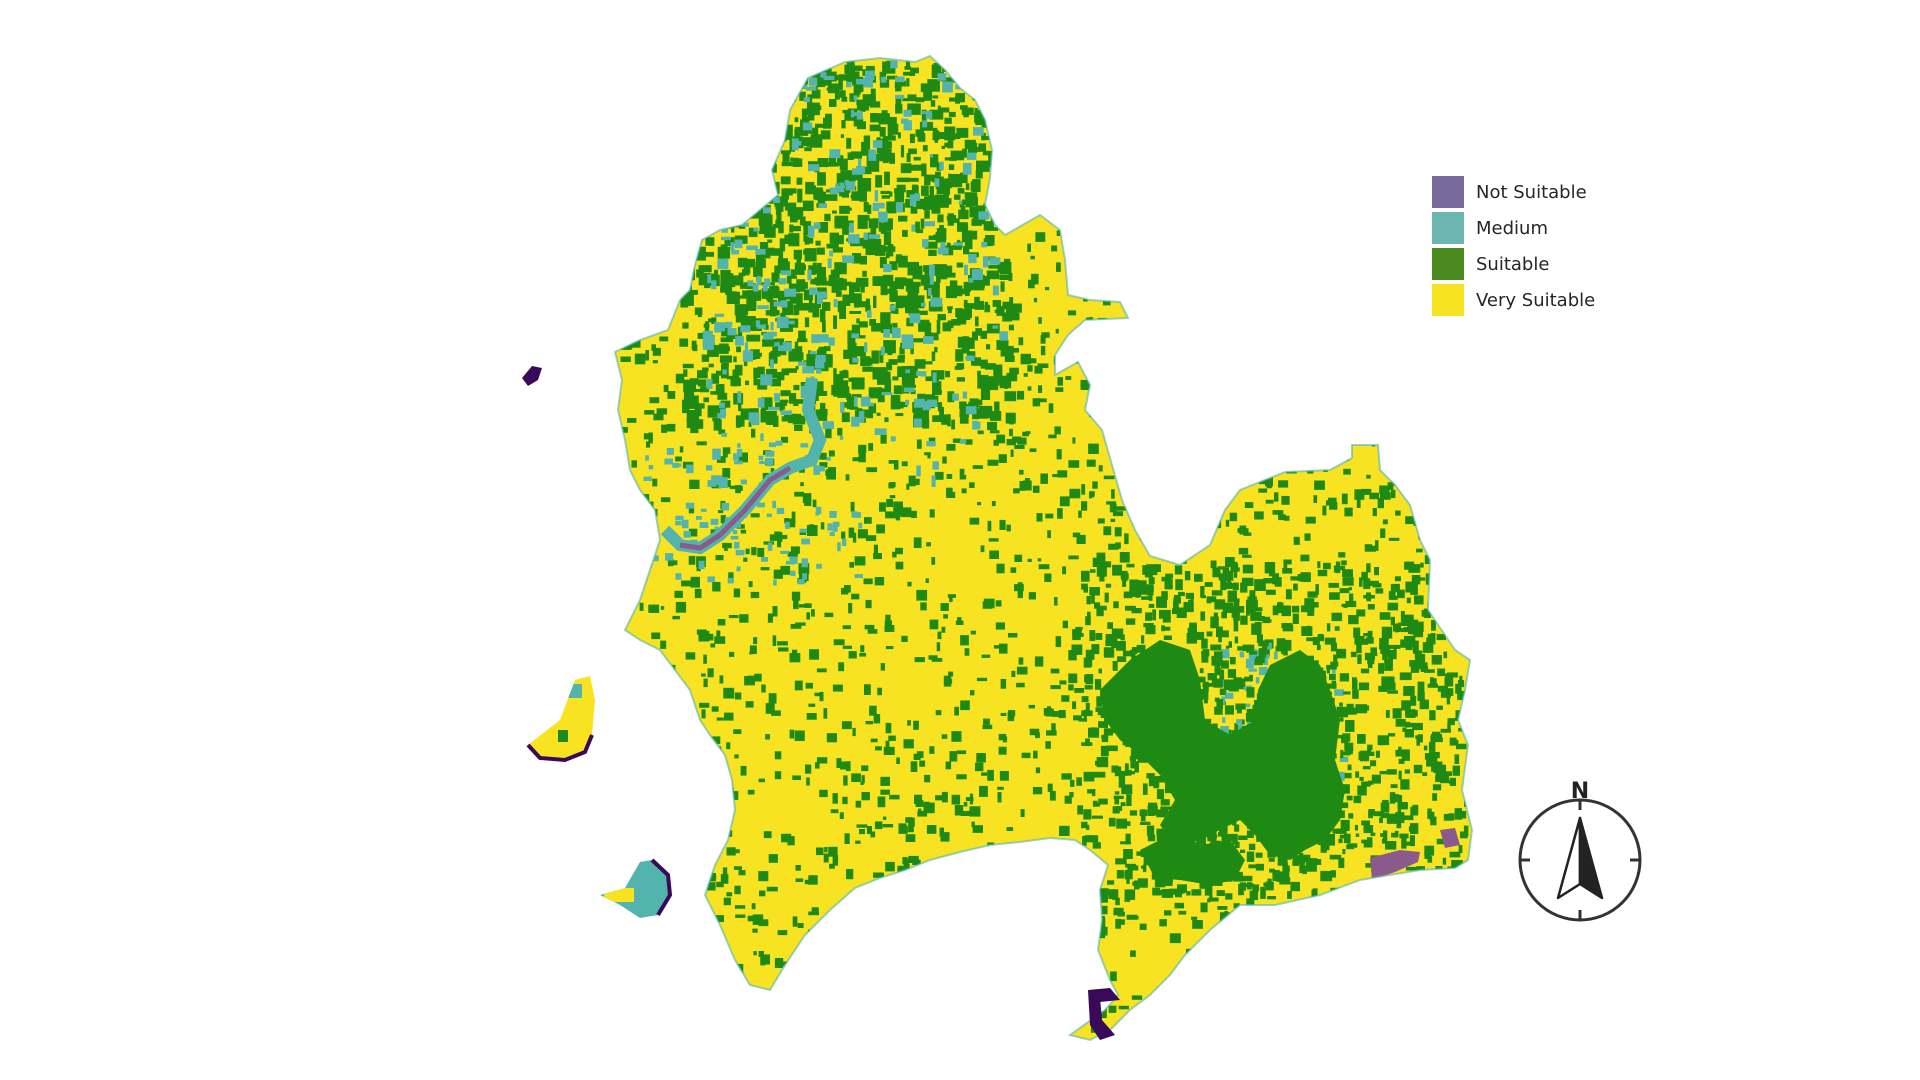  What do you see at coordinates (1395, 865) in the screenshot?
I see `coastal-strip-se` at bounding box center [1395, 865].